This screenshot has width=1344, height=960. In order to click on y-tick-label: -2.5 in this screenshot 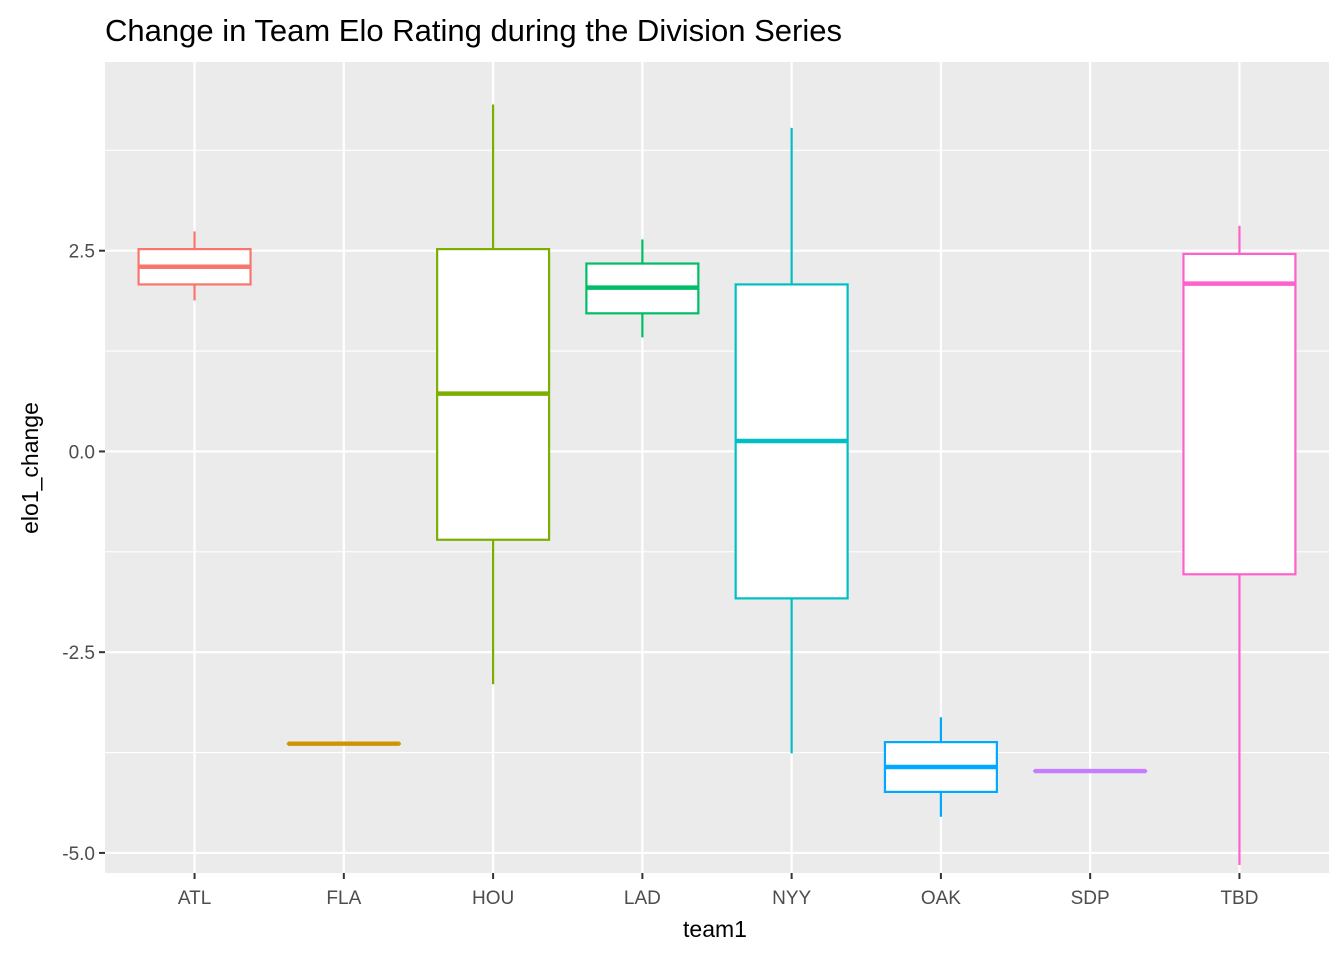, I will do `click(78, 653)`.